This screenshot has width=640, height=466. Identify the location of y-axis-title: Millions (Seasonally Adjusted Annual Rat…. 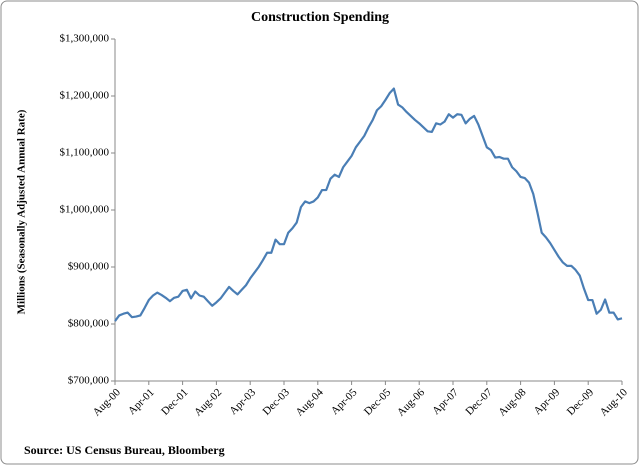
(22, 211).